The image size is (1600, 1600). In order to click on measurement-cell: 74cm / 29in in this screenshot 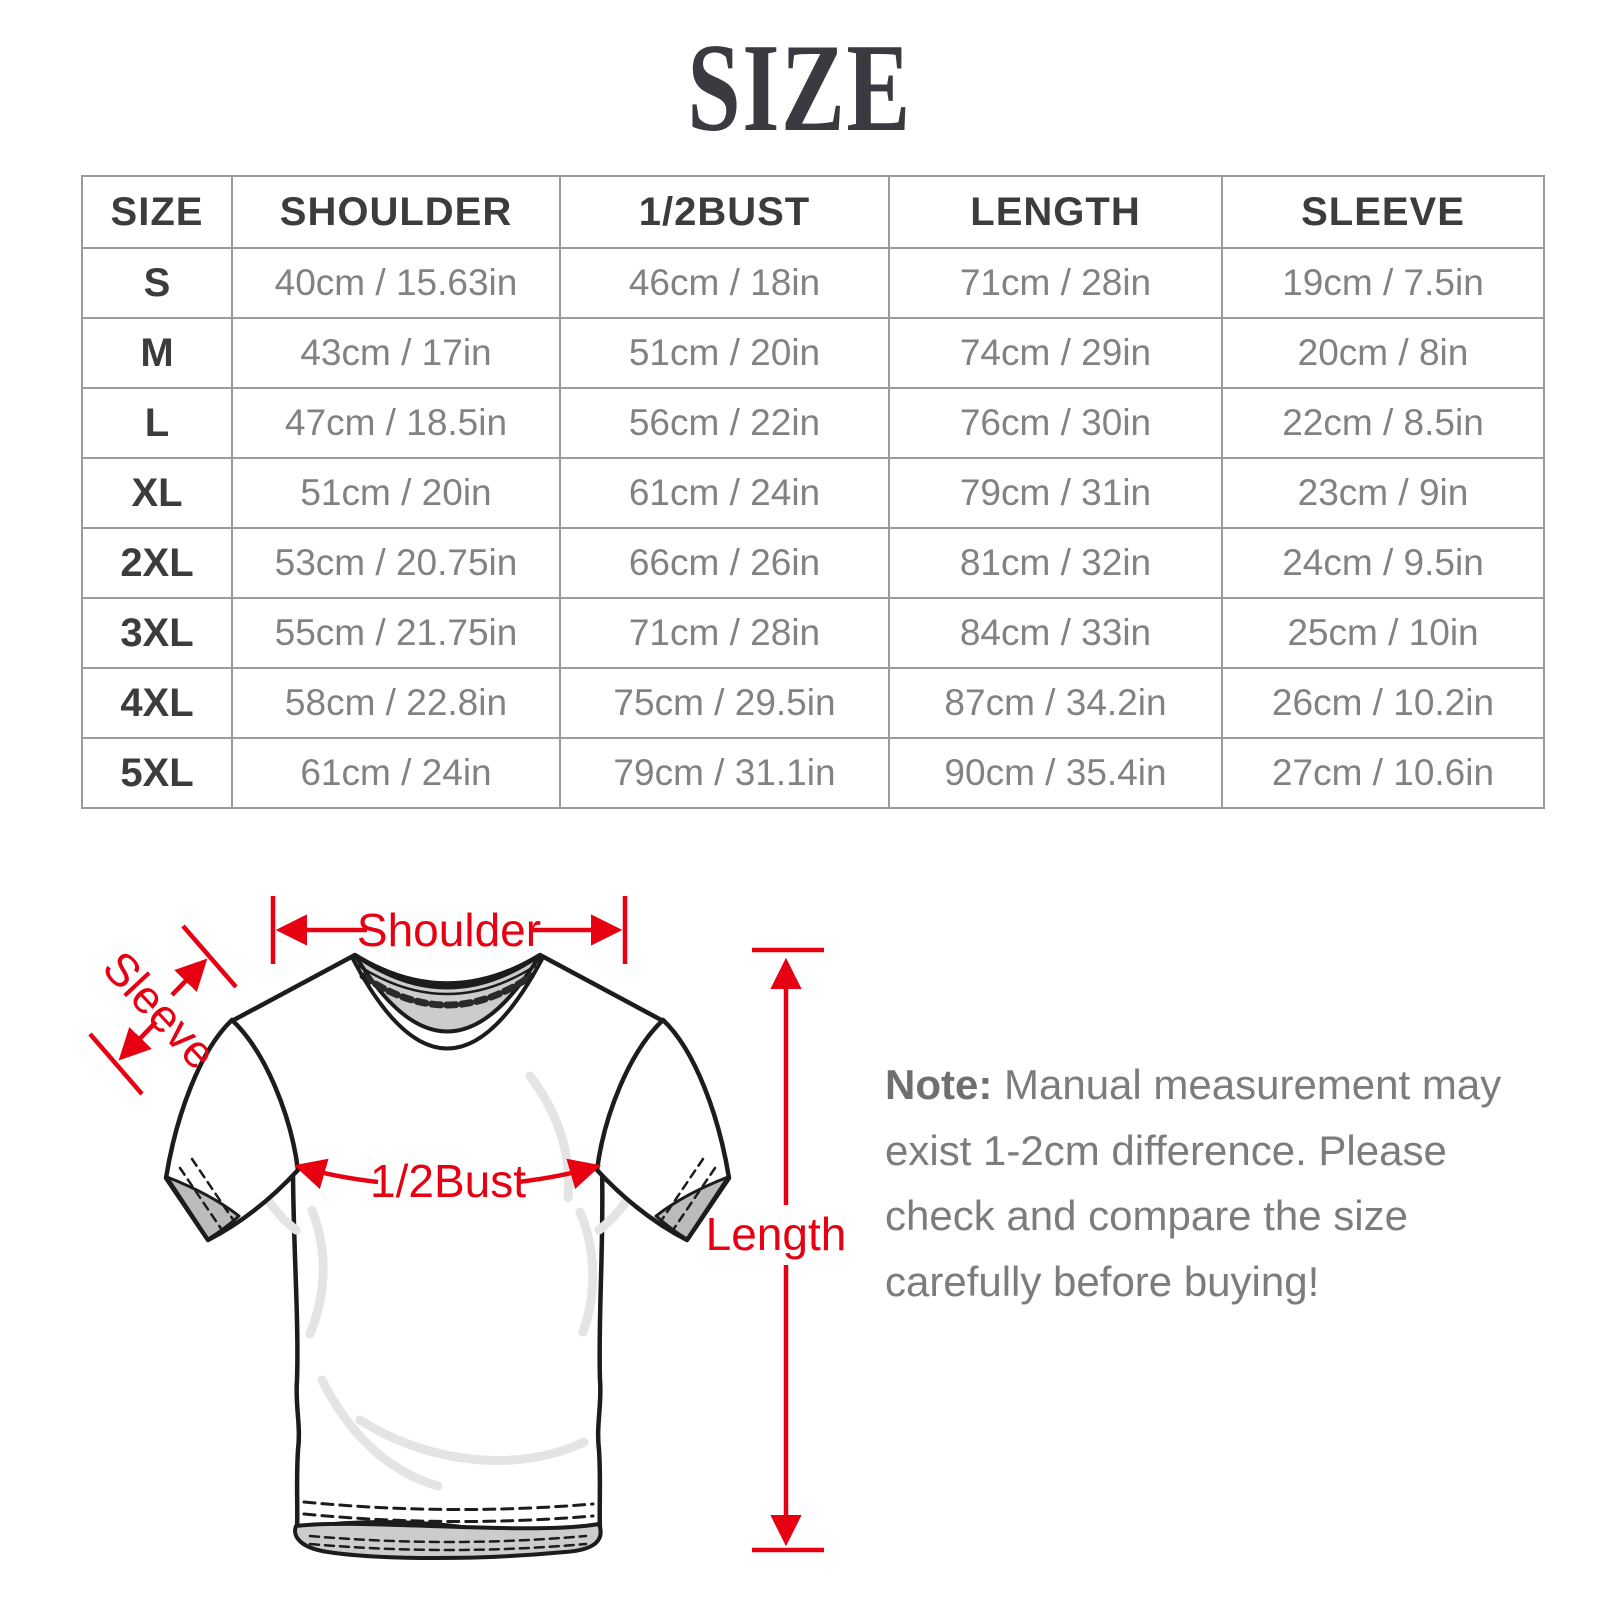, I will do `click(1055, 353)`.